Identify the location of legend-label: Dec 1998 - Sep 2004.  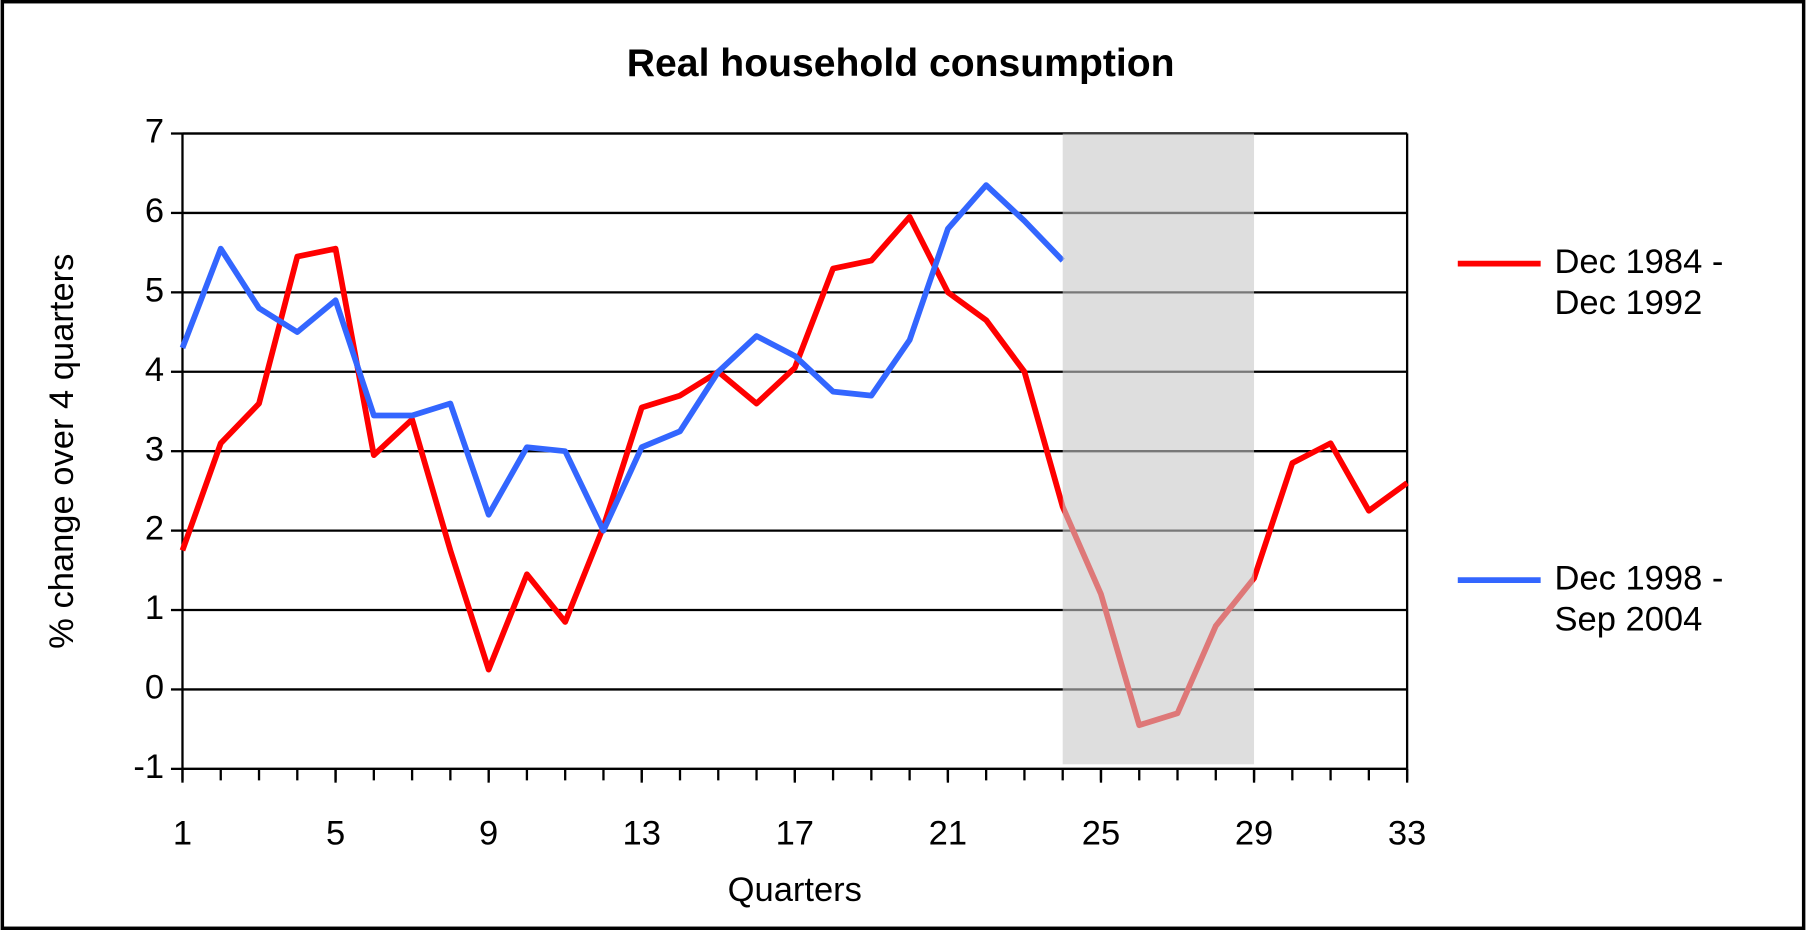
(1639, 599).